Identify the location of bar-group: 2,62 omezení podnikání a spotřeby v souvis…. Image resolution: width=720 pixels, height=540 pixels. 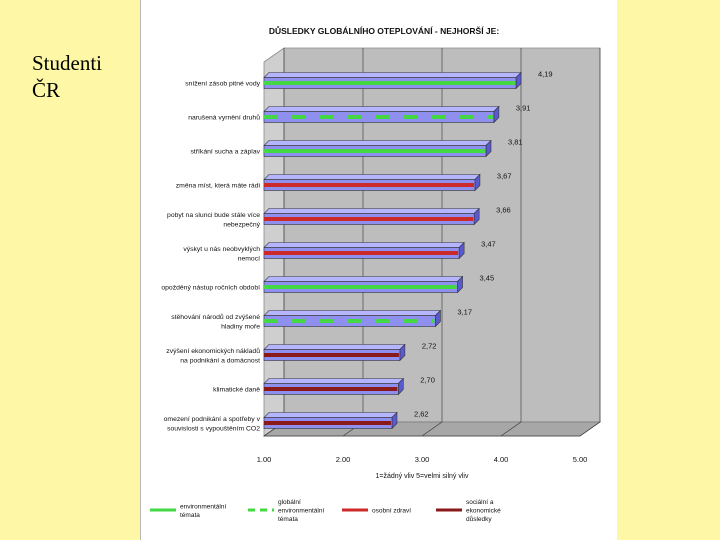
(296, 421).